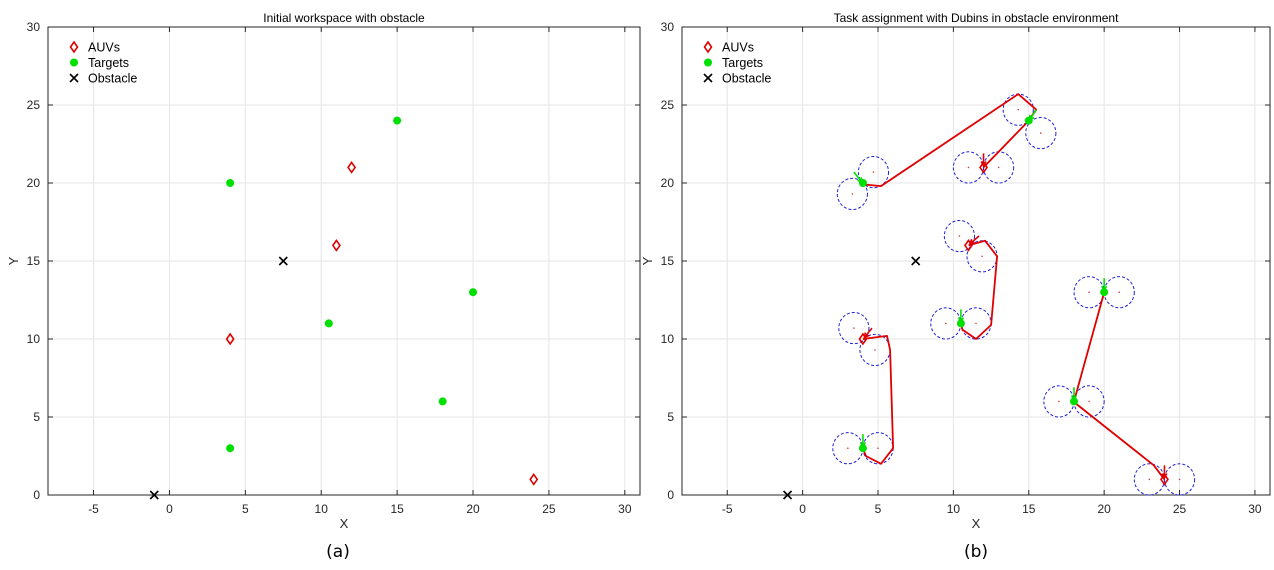  I want to click on dubins-path, so click(878, 399).